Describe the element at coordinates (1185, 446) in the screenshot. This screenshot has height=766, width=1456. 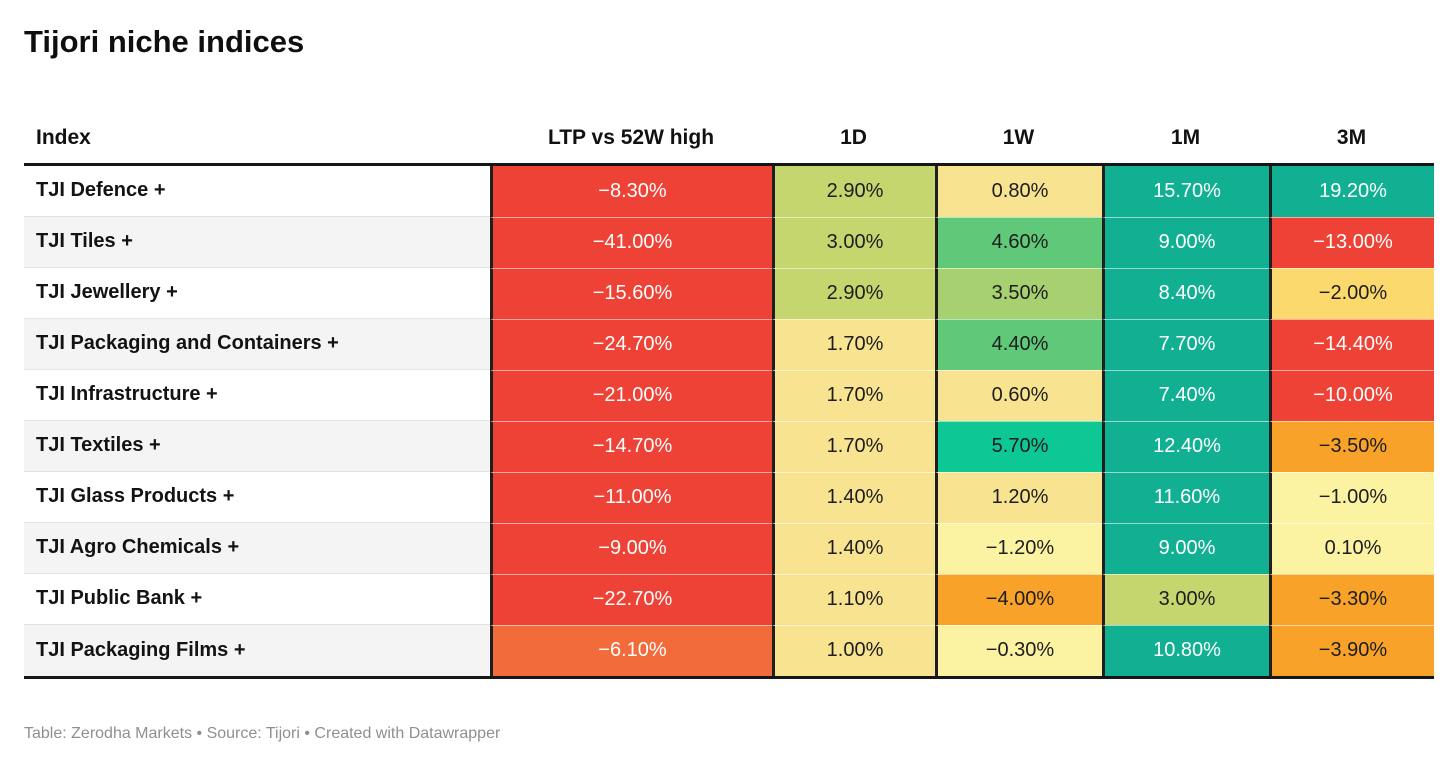
I see `value-cell: 12.40%` at that location.